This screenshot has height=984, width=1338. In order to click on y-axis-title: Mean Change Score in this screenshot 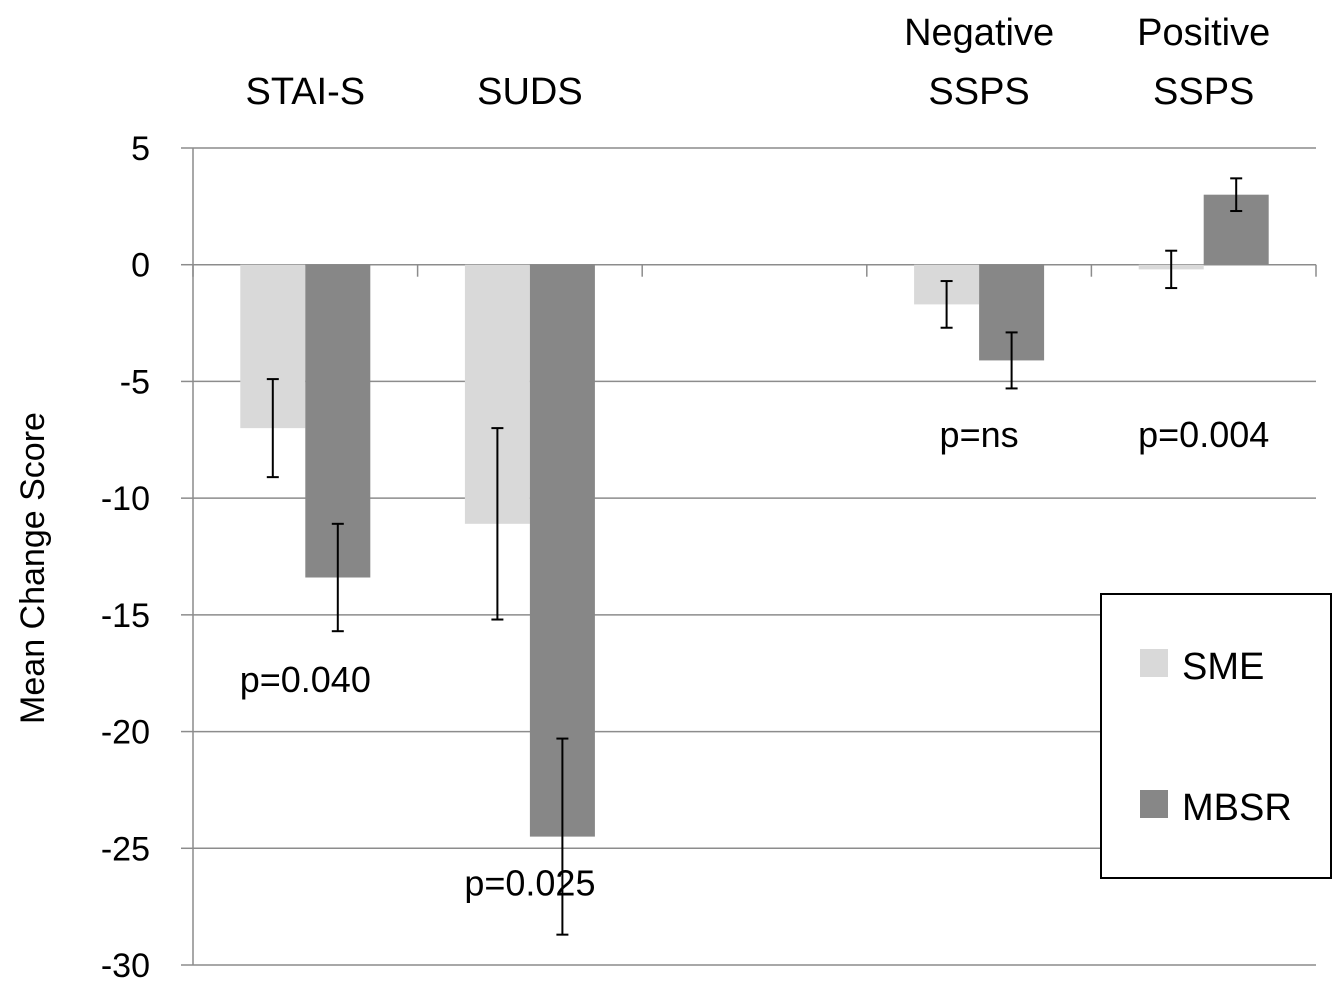, I will do `click(33, 568)`.